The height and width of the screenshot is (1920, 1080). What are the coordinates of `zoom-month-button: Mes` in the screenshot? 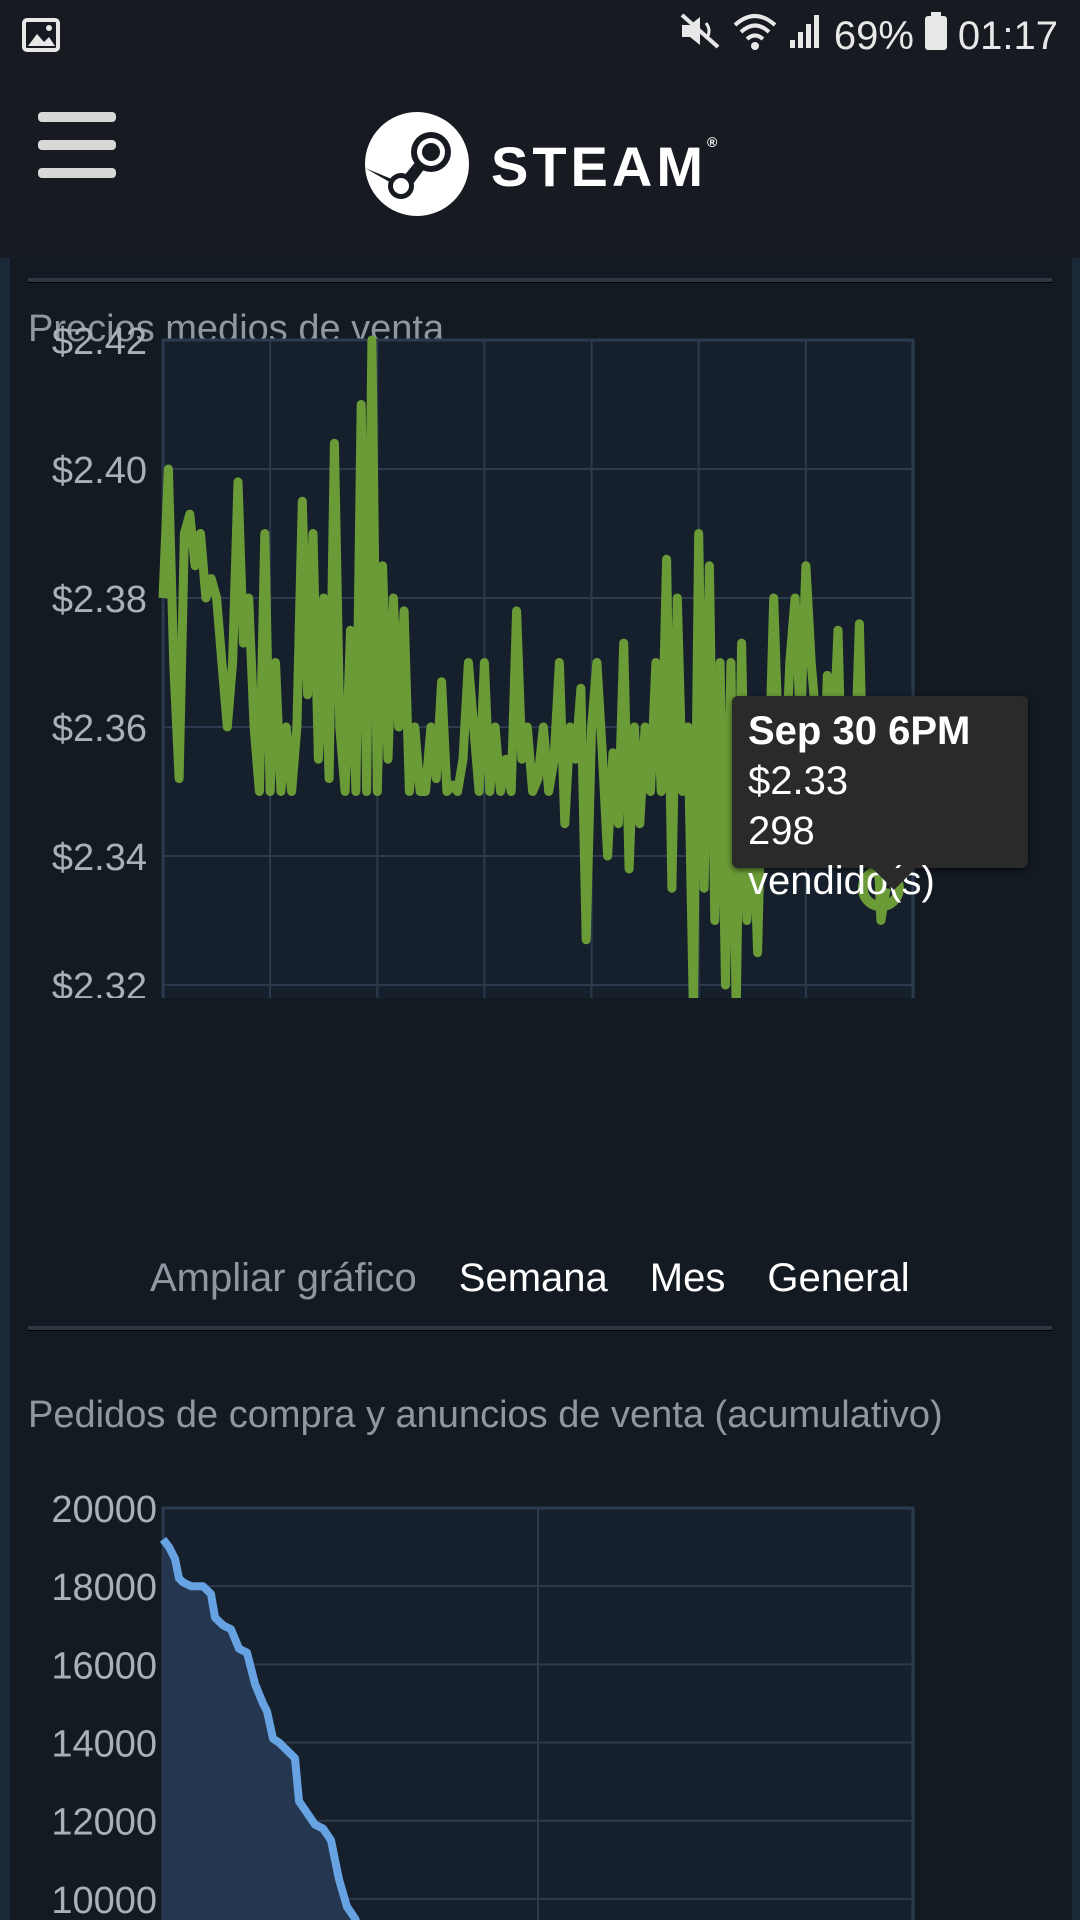 It's located at (687, 1278).